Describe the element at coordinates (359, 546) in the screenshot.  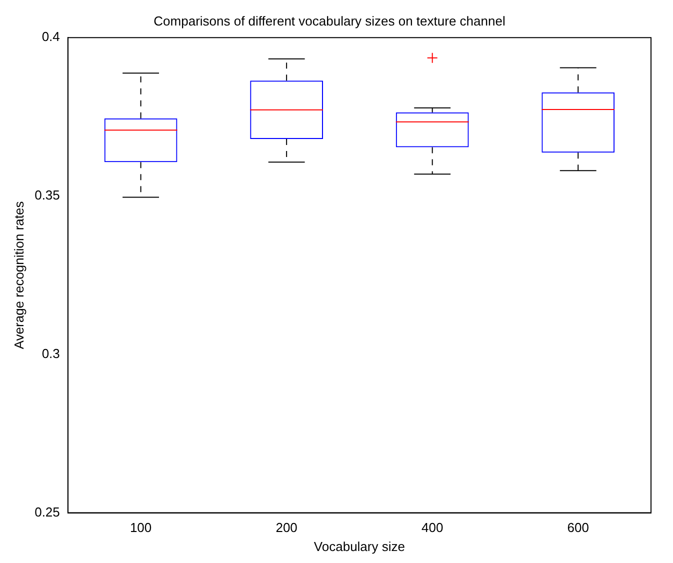
I see `x-axis-title: Vocabulary size` at that location.